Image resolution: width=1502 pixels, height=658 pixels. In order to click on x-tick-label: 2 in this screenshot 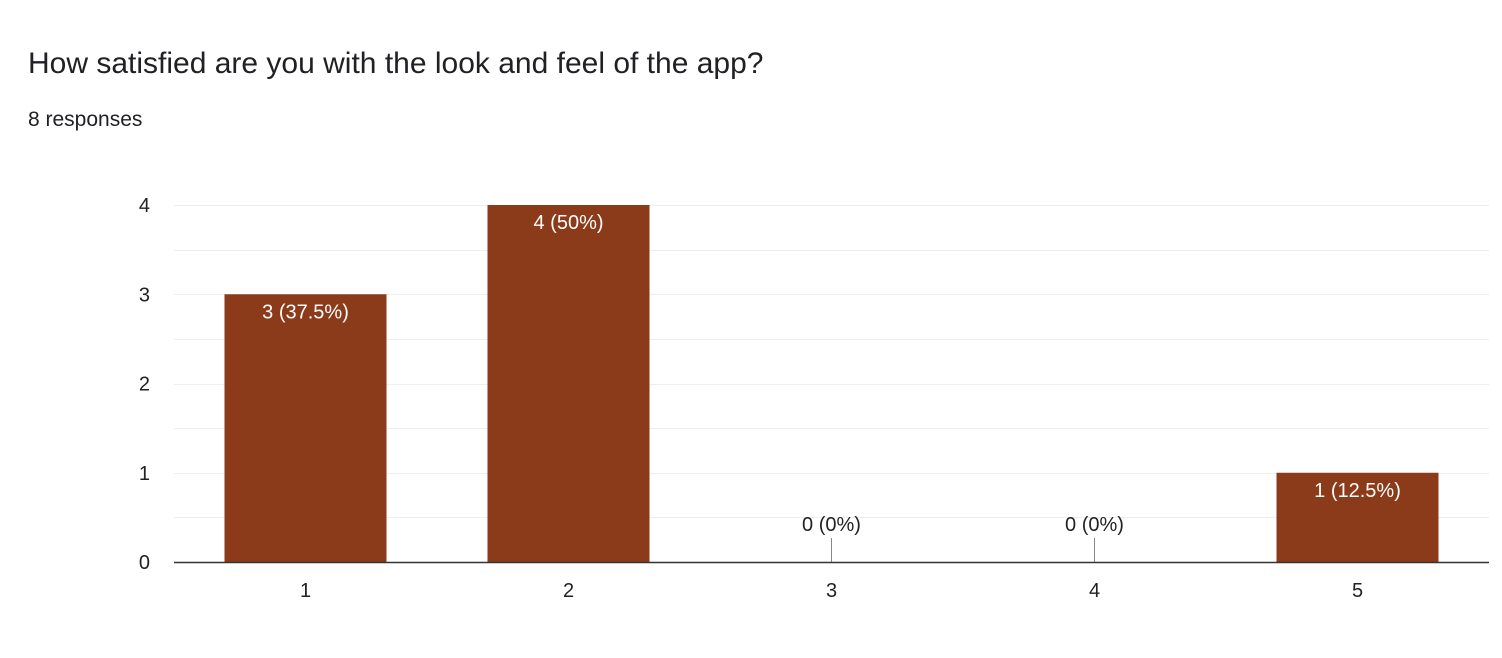, I will do `click(568, 591)`.